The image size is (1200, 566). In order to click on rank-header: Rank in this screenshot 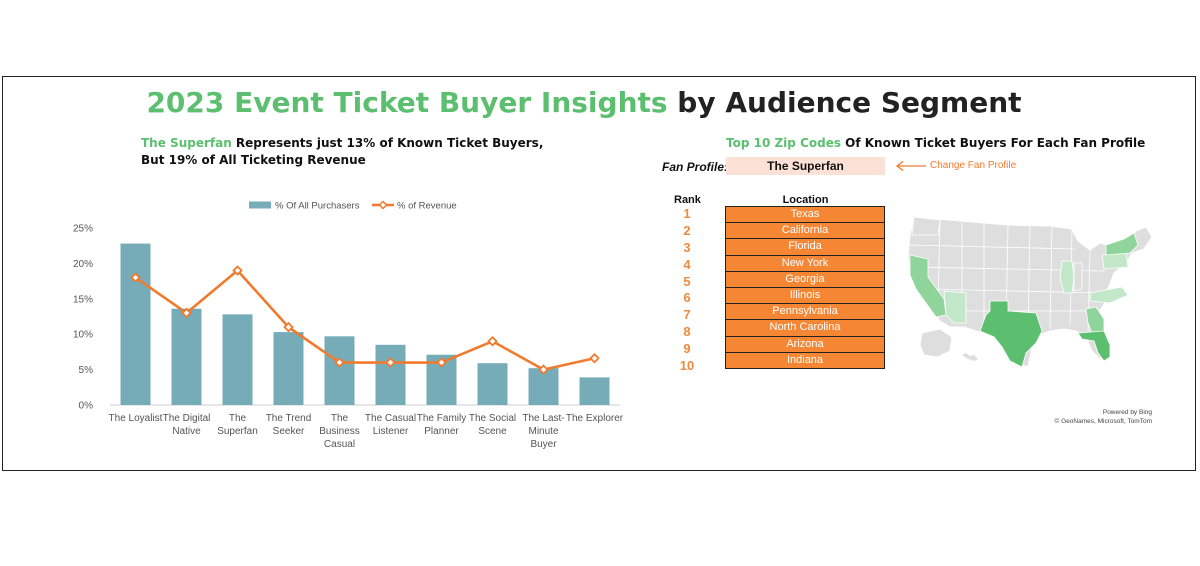, I will do `click(687, 200)`.